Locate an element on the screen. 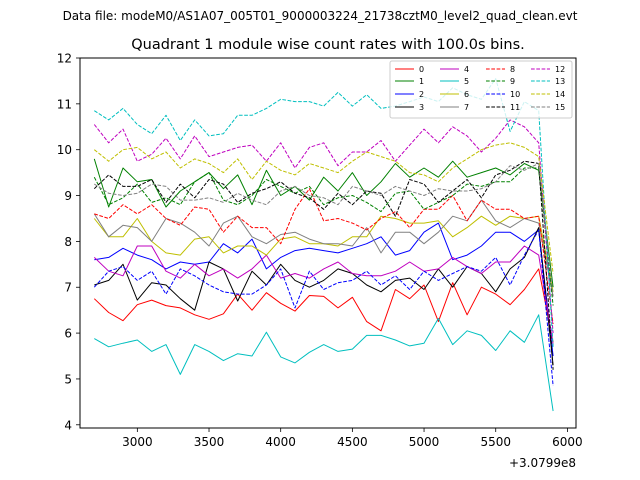  x-tick-label: 3000 is located at coordinates (137, 442).